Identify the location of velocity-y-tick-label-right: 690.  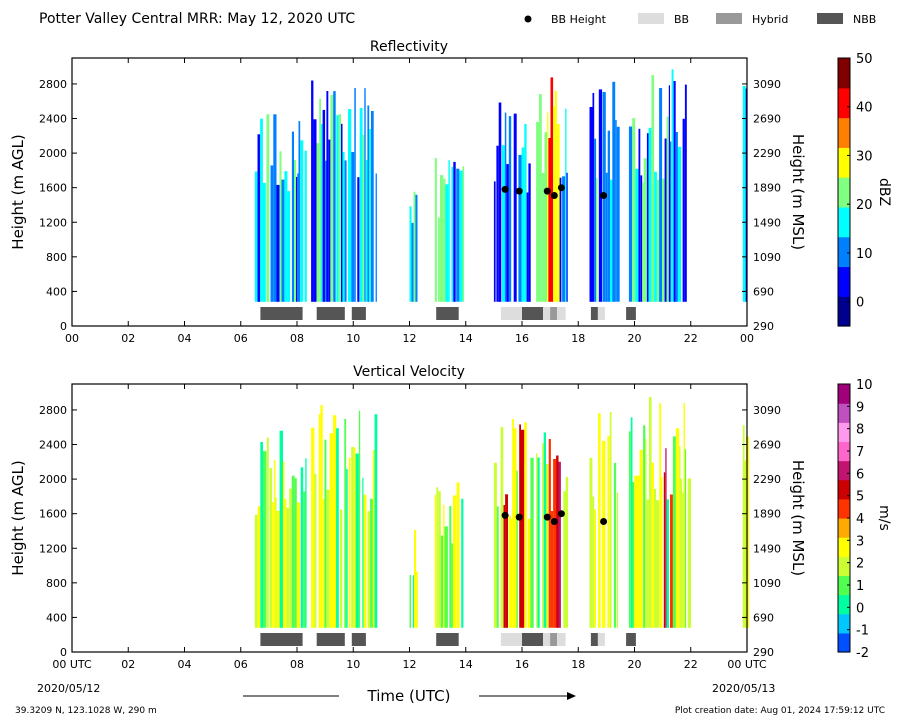
(763, 617).